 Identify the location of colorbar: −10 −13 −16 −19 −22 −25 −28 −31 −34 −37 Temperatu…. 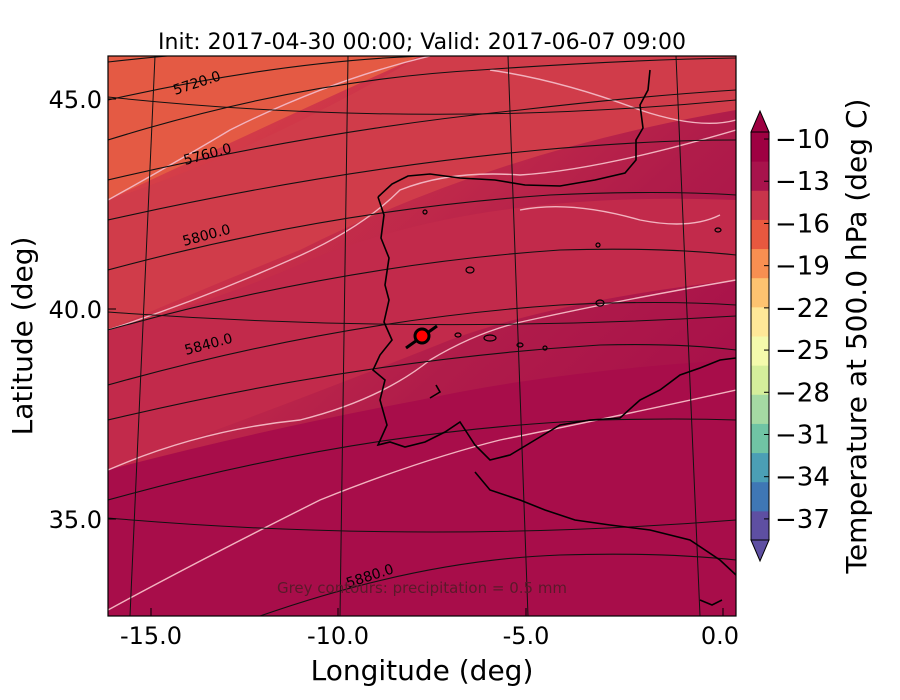
(811, 337).